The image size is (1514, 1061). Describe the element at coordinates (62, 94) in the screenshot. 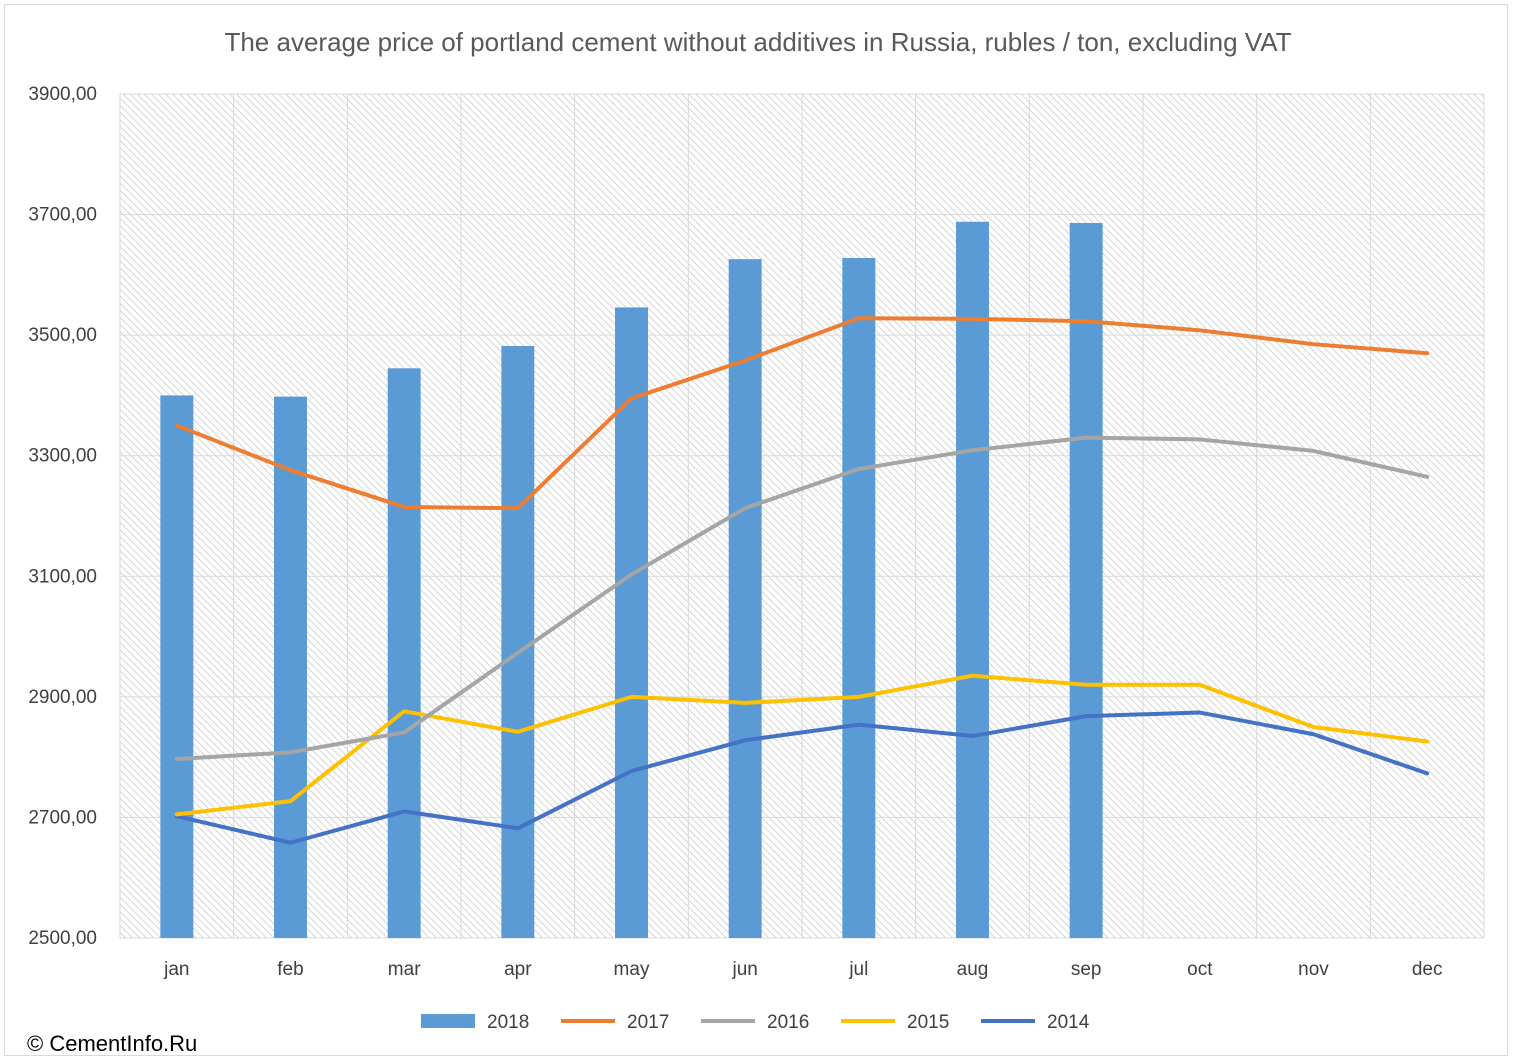

I see `y-tick-label: 3900,00` at that location.